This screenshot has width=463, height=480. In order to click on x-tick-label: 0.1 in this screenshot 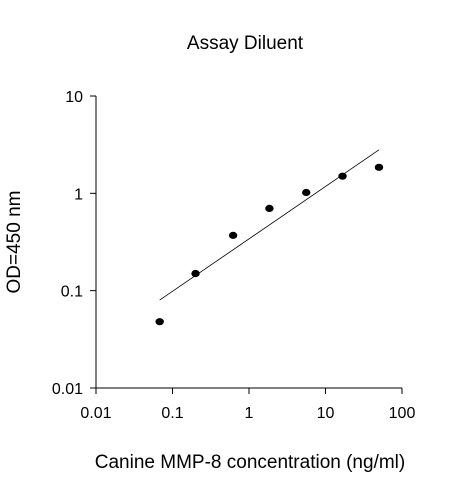, I will do `click(172, 413)`.